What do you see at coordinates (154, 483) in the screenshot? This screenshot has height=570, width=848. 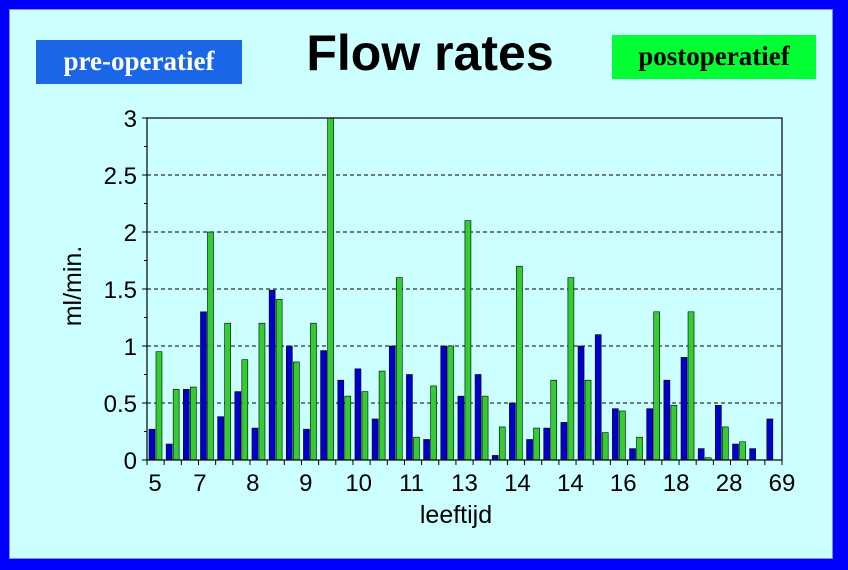 I see `x-tick-label: 5` at bounding box center [154, 483].